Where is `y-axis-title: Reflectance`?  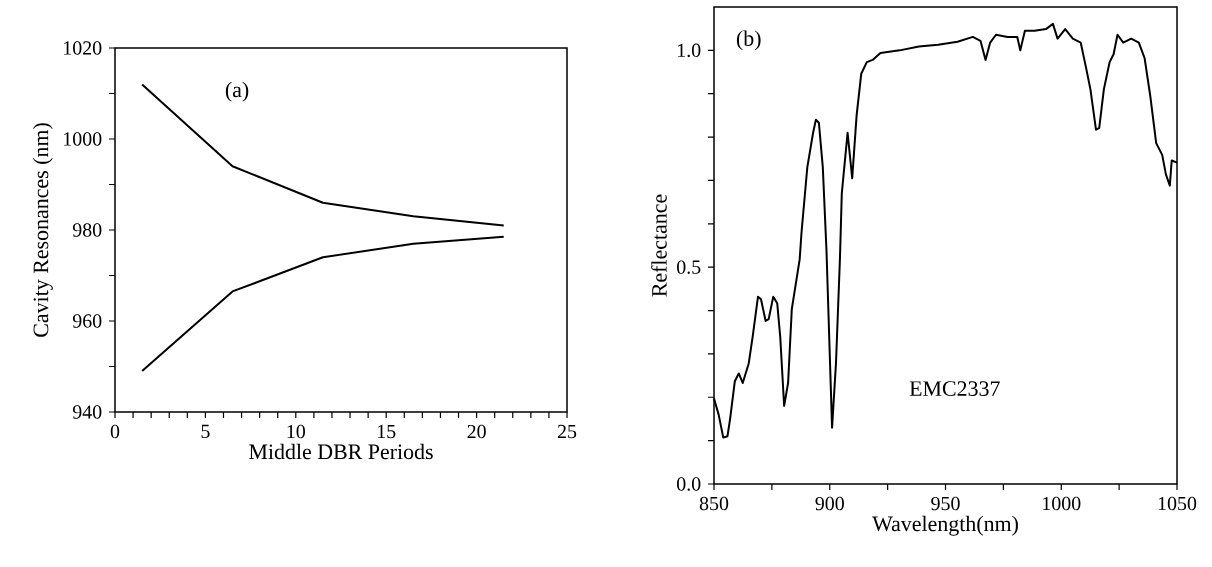 y-axis-title: Reflectance is located at coordinates (659, 245).